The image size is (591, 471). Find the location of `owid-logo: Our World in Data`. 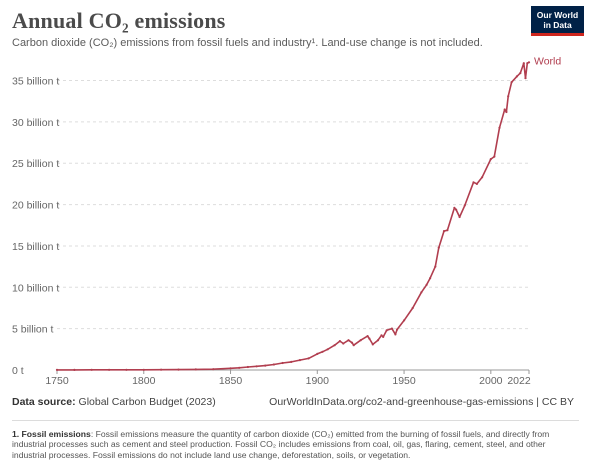

owid-logo: Our World in Data is located at coordinates (557, 21).